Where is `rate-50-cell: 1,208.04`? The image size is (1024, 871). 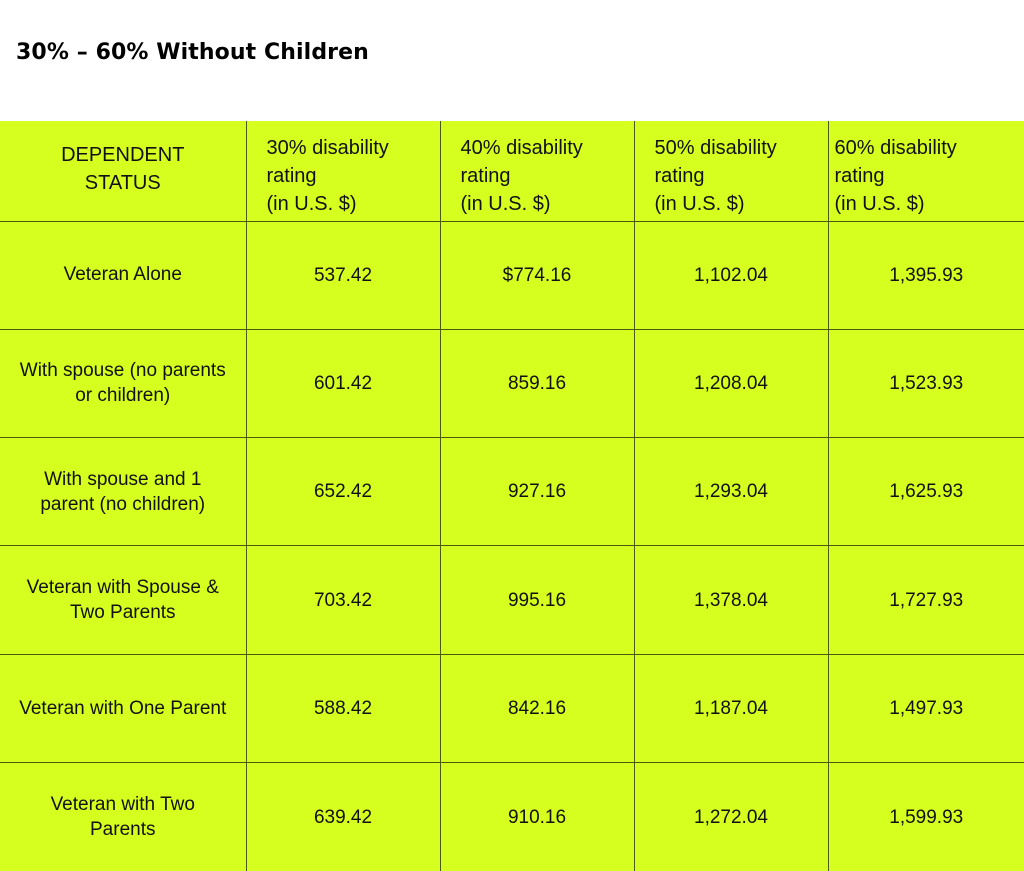
rate-50-cell: 1,208.04 is located at coordinates (731, 383).